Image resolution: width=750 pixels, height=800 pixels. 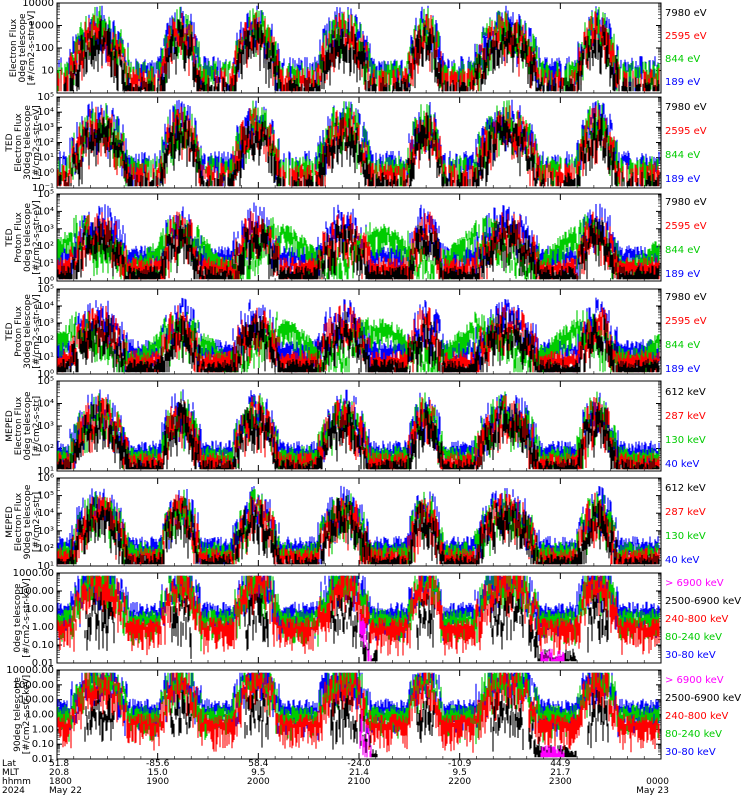 I want to click on ephemeris-value: May 22, so click(x=65, y=791).